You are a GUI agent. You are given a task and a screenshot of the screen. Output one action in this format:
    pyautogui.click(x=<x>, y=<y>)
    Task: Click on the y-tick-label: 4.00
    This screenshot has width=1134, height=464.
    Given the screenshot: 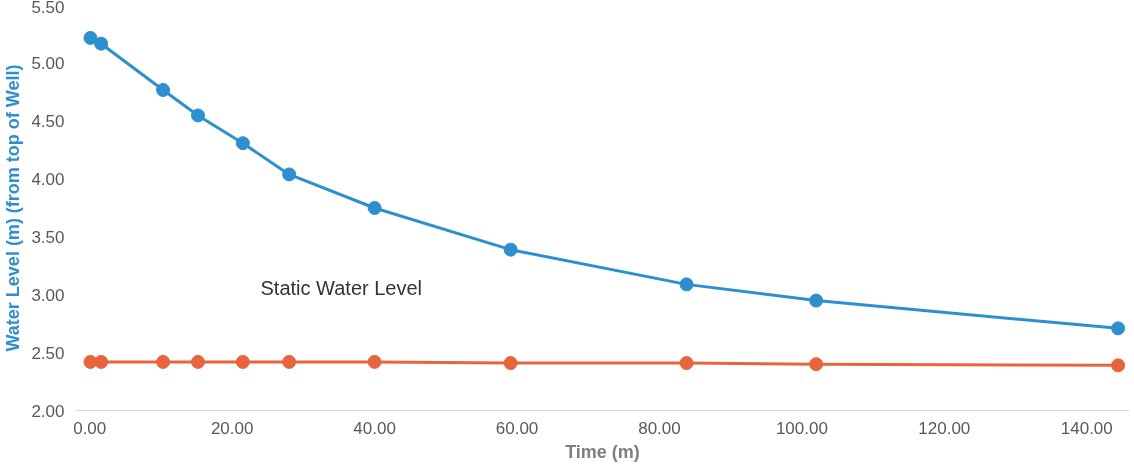 What is the action you would take?
    pyautogui.click(x=48, y=180)
    